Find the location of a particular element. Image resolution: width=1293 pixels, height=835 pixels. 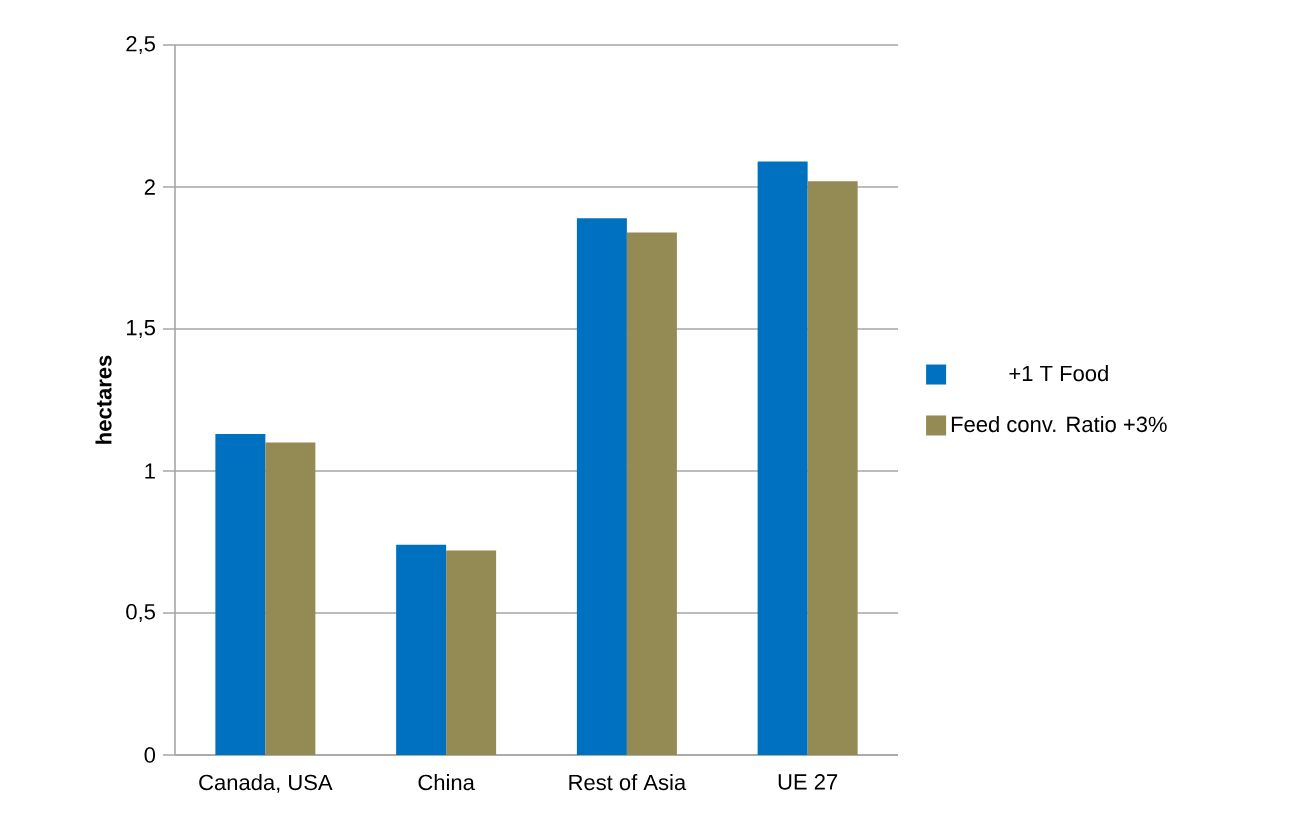

x-tick-label: Rest of Asia is located at coordinates (628, 782).